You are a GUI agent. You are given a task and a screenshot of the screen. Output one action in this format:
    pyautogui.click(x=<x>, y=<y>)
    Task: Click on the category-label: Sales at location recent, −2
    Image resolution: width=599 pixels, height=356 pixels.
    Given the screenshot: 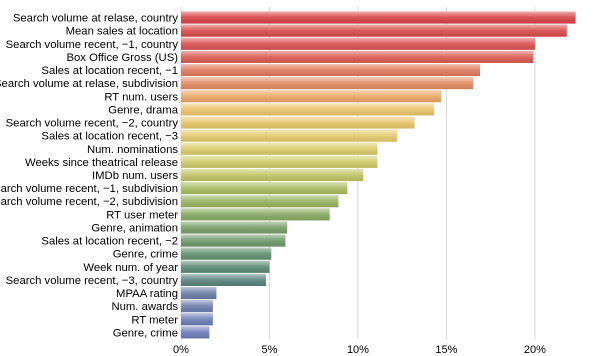 What is the action you would take?
    pyautogui.click(x=109, y=242)
    